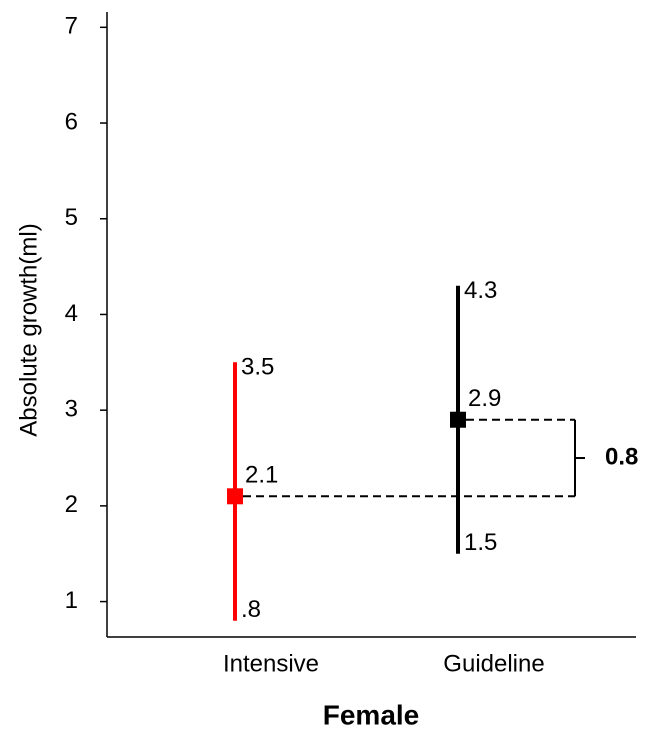 This screenshot has width=652, height=733. I want to click on y-tick-label: 7, so click(71, 26).